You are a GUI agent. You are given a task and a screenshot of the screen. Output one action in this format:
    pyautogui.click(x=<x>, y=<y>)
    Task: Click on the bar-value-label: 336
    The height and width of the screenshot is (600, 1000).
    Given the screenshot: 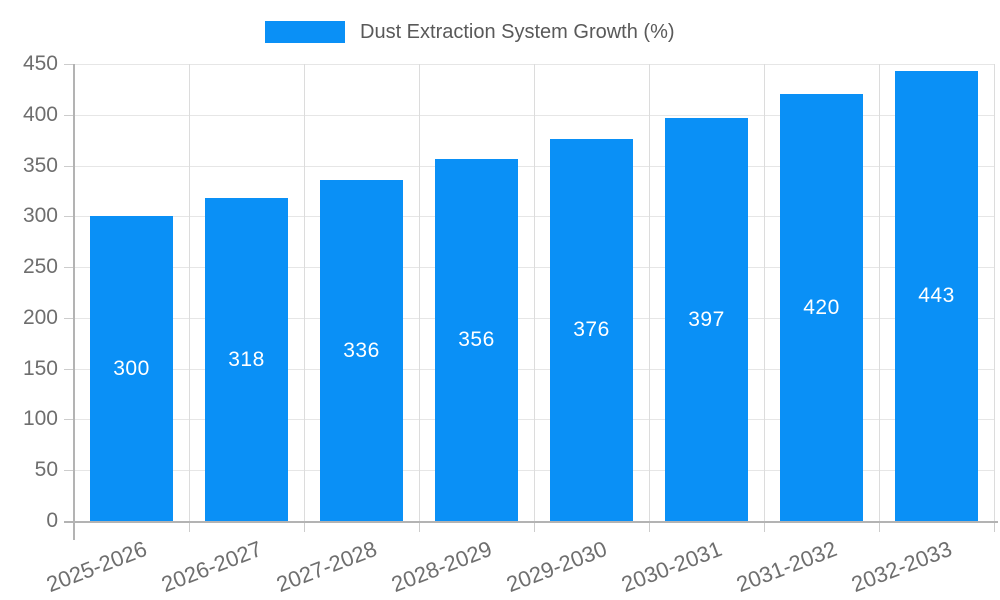 What is the action you would take?
    pyautogui.click(x=361, y=350)
    